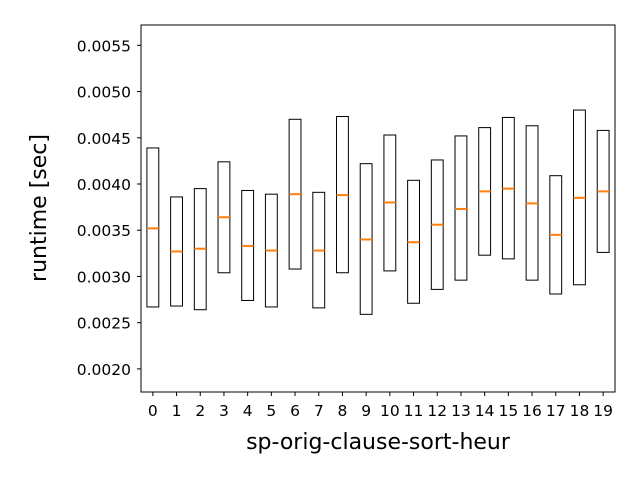  What do you see at coordinates (343, 411) in the screenshot?
I see `x-tick-label: 8` at bounding box center [343, 411].